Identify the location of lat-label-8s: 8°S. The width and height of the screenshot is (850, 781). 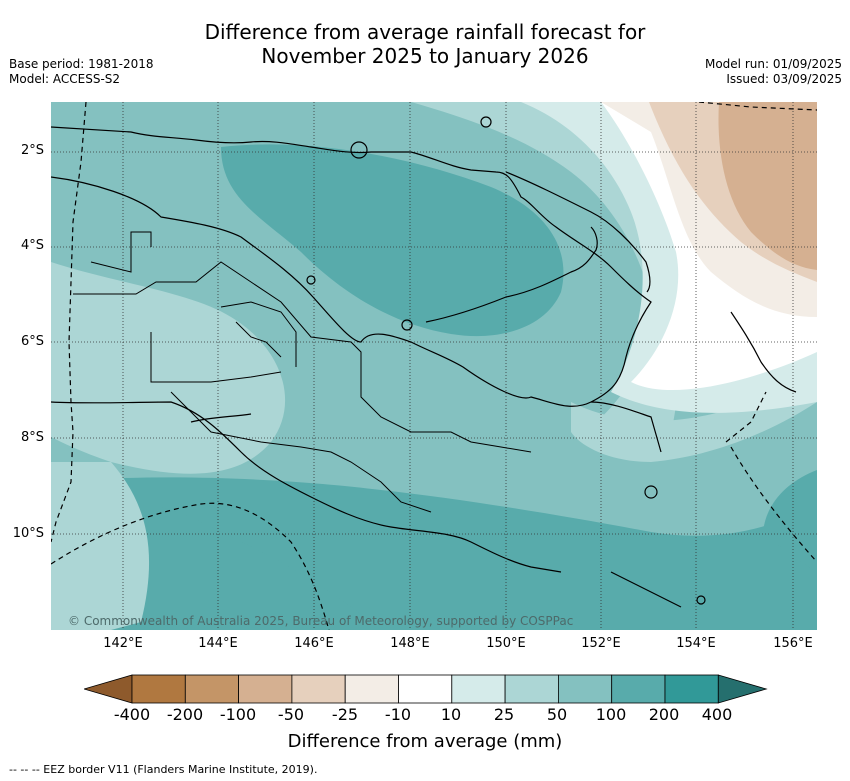
(32, 437).